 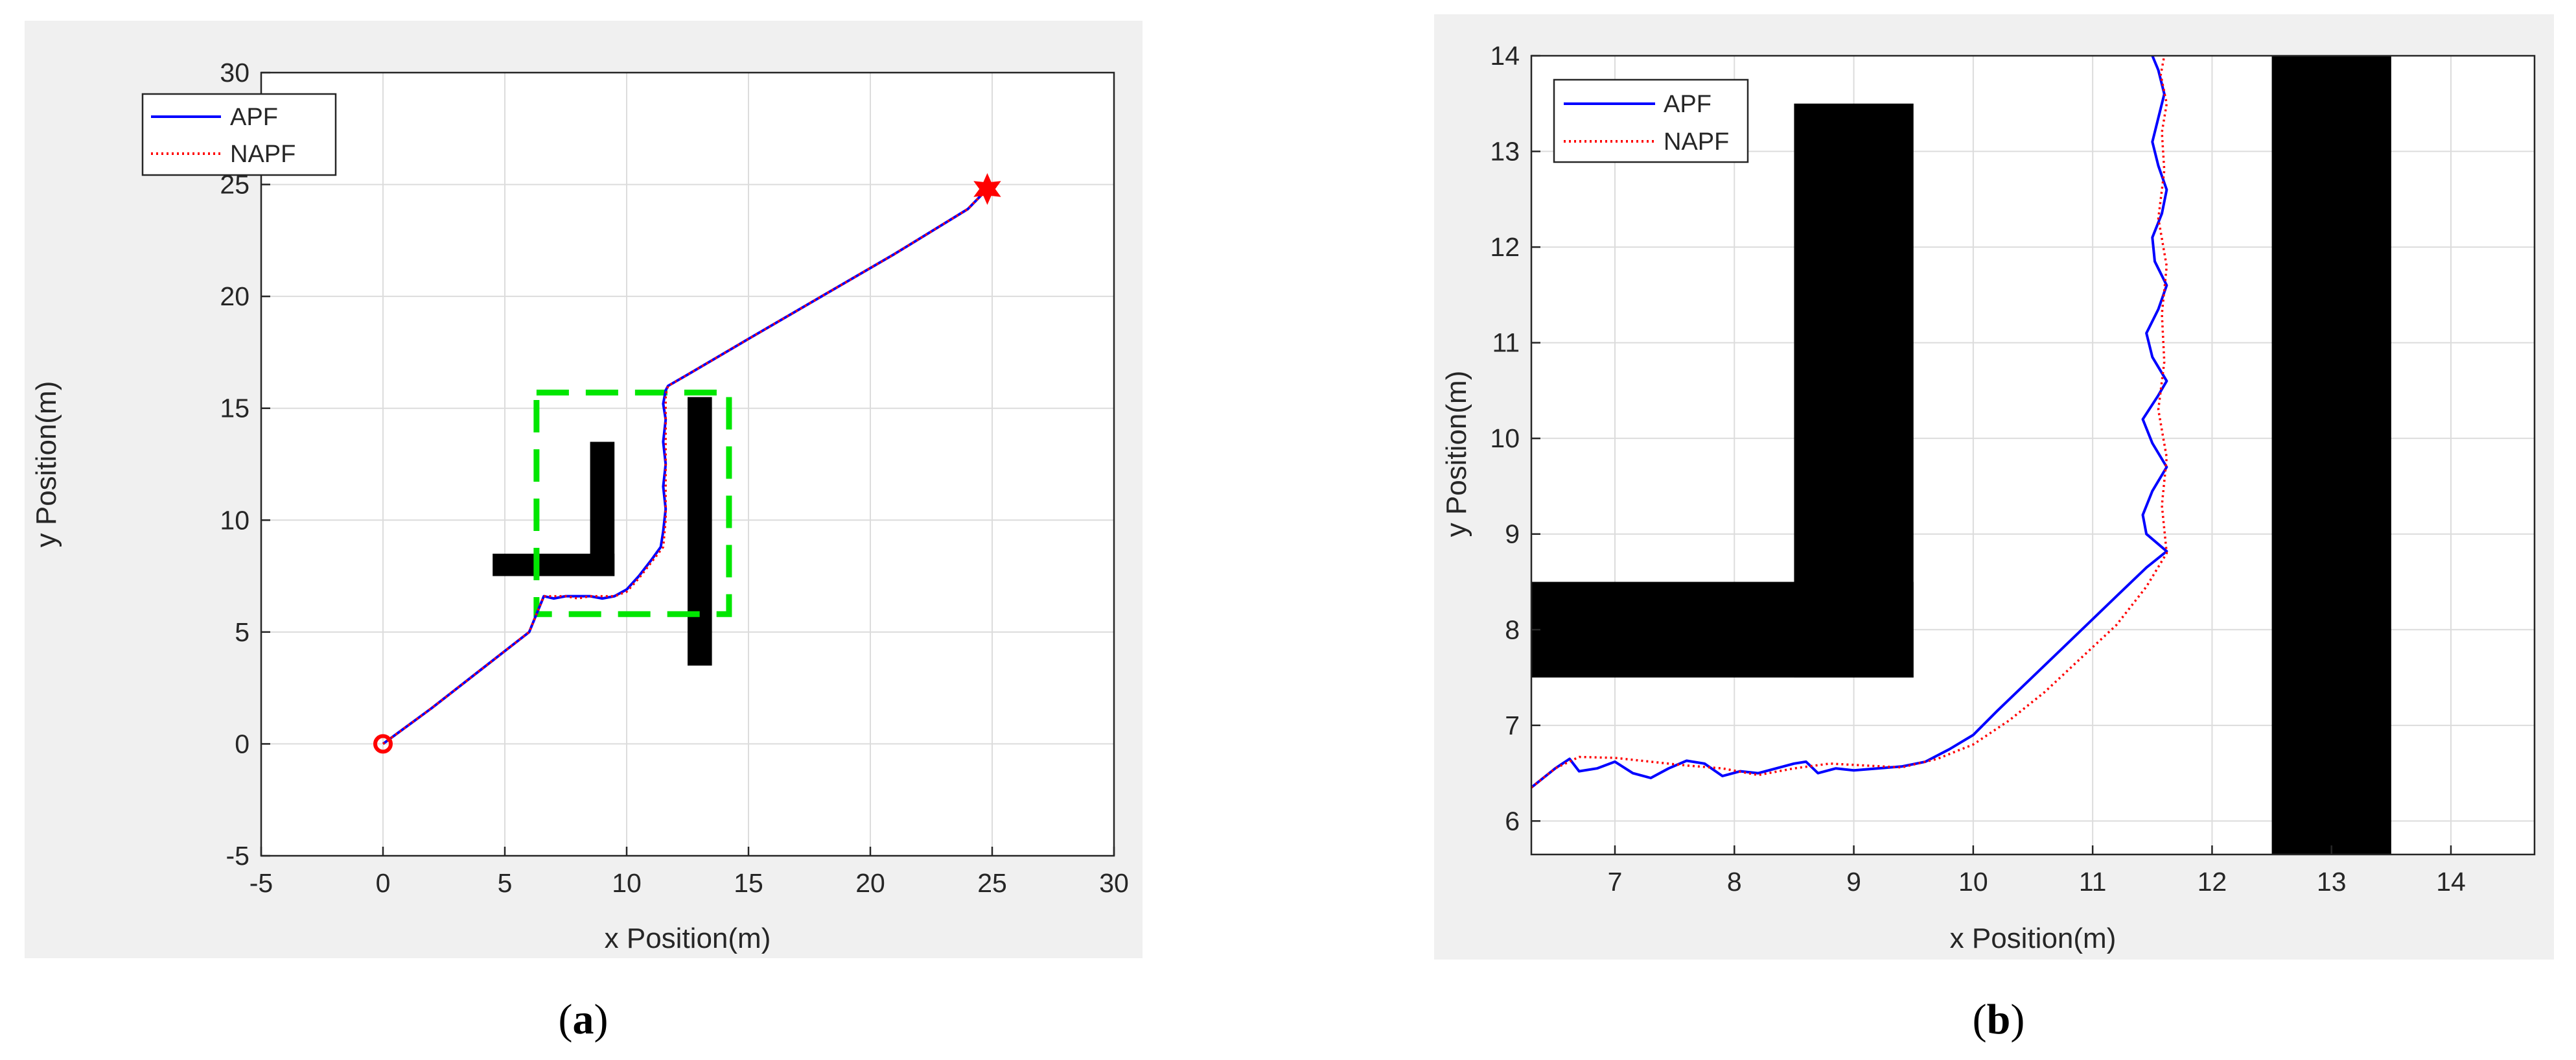 What do you see at coordinates (235, 296) in the screenshot?
I see `y-tick-label: 20` at bounding box center [235, 296].